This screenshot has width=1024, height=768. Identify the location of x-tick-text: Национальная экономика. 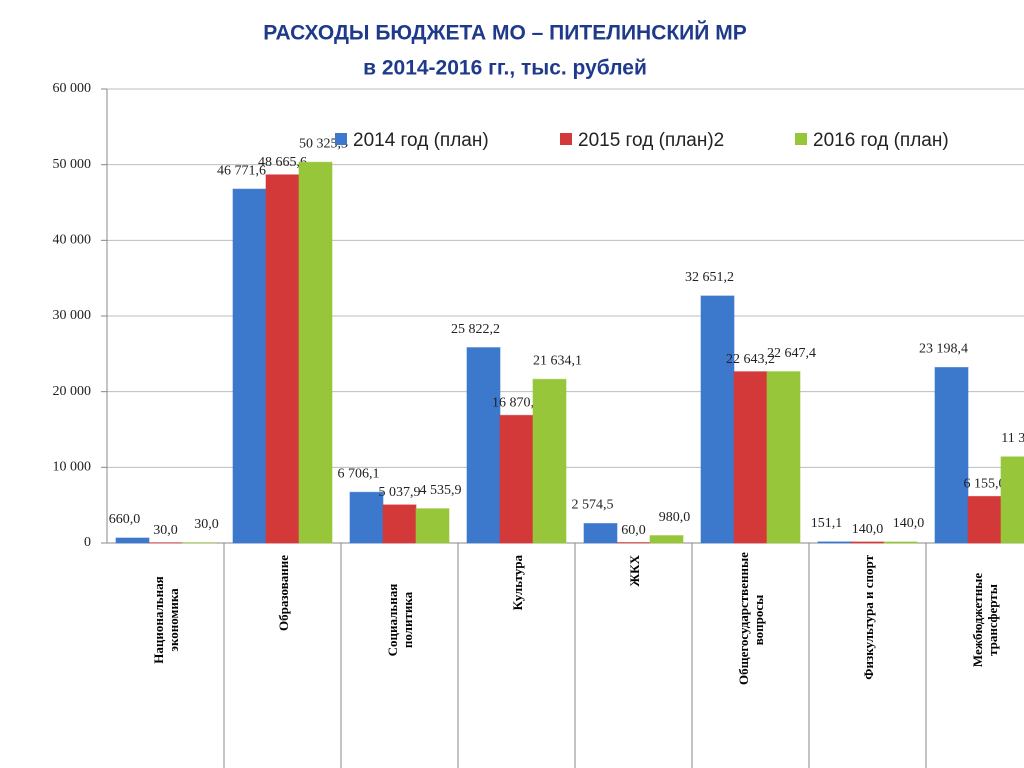
(165, 620).